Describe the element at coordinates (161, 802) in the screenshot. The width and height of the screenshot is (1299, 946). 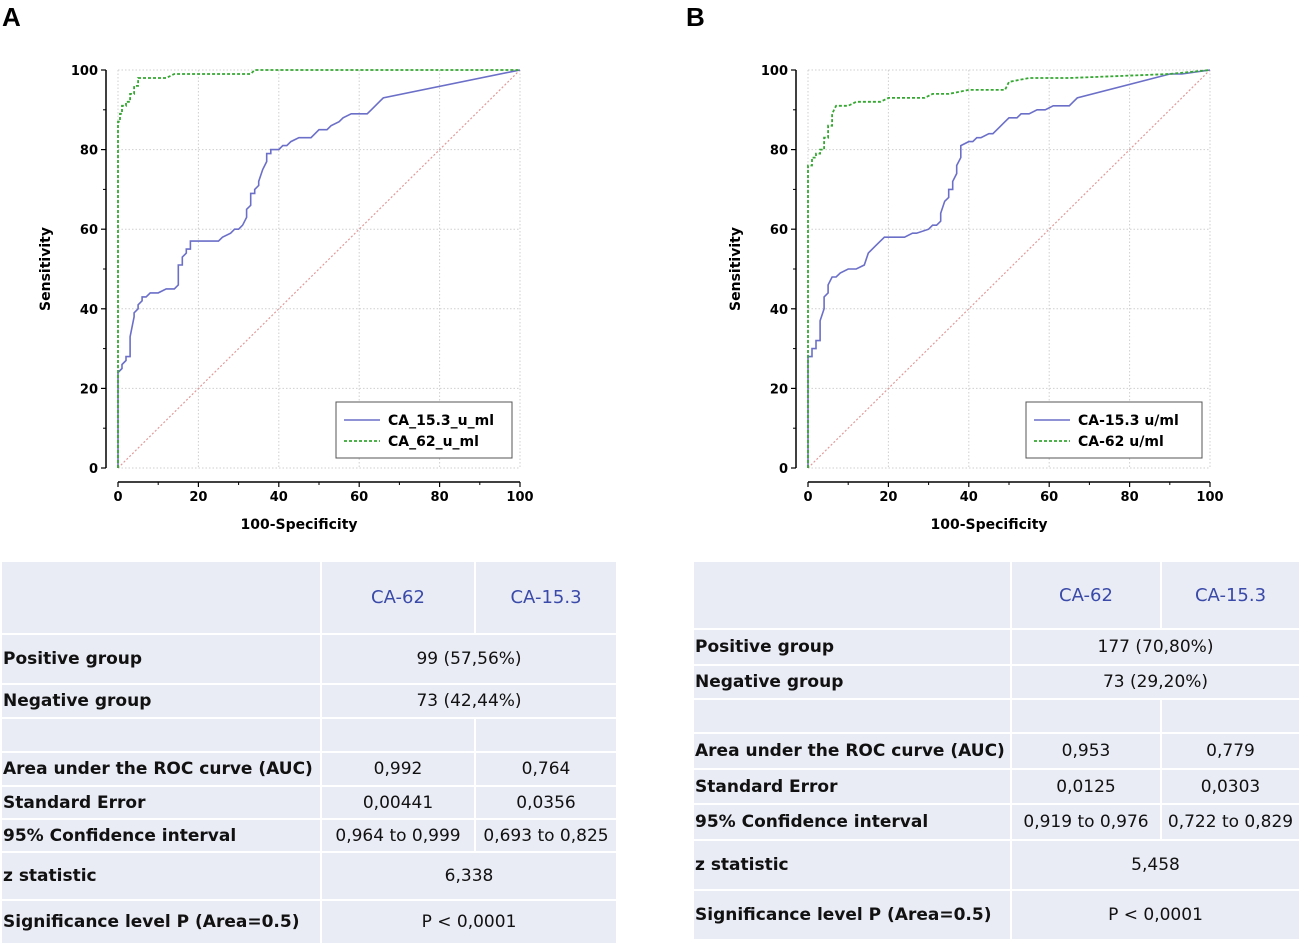
I see `row-label-standard-error: Standard Error` at that location.